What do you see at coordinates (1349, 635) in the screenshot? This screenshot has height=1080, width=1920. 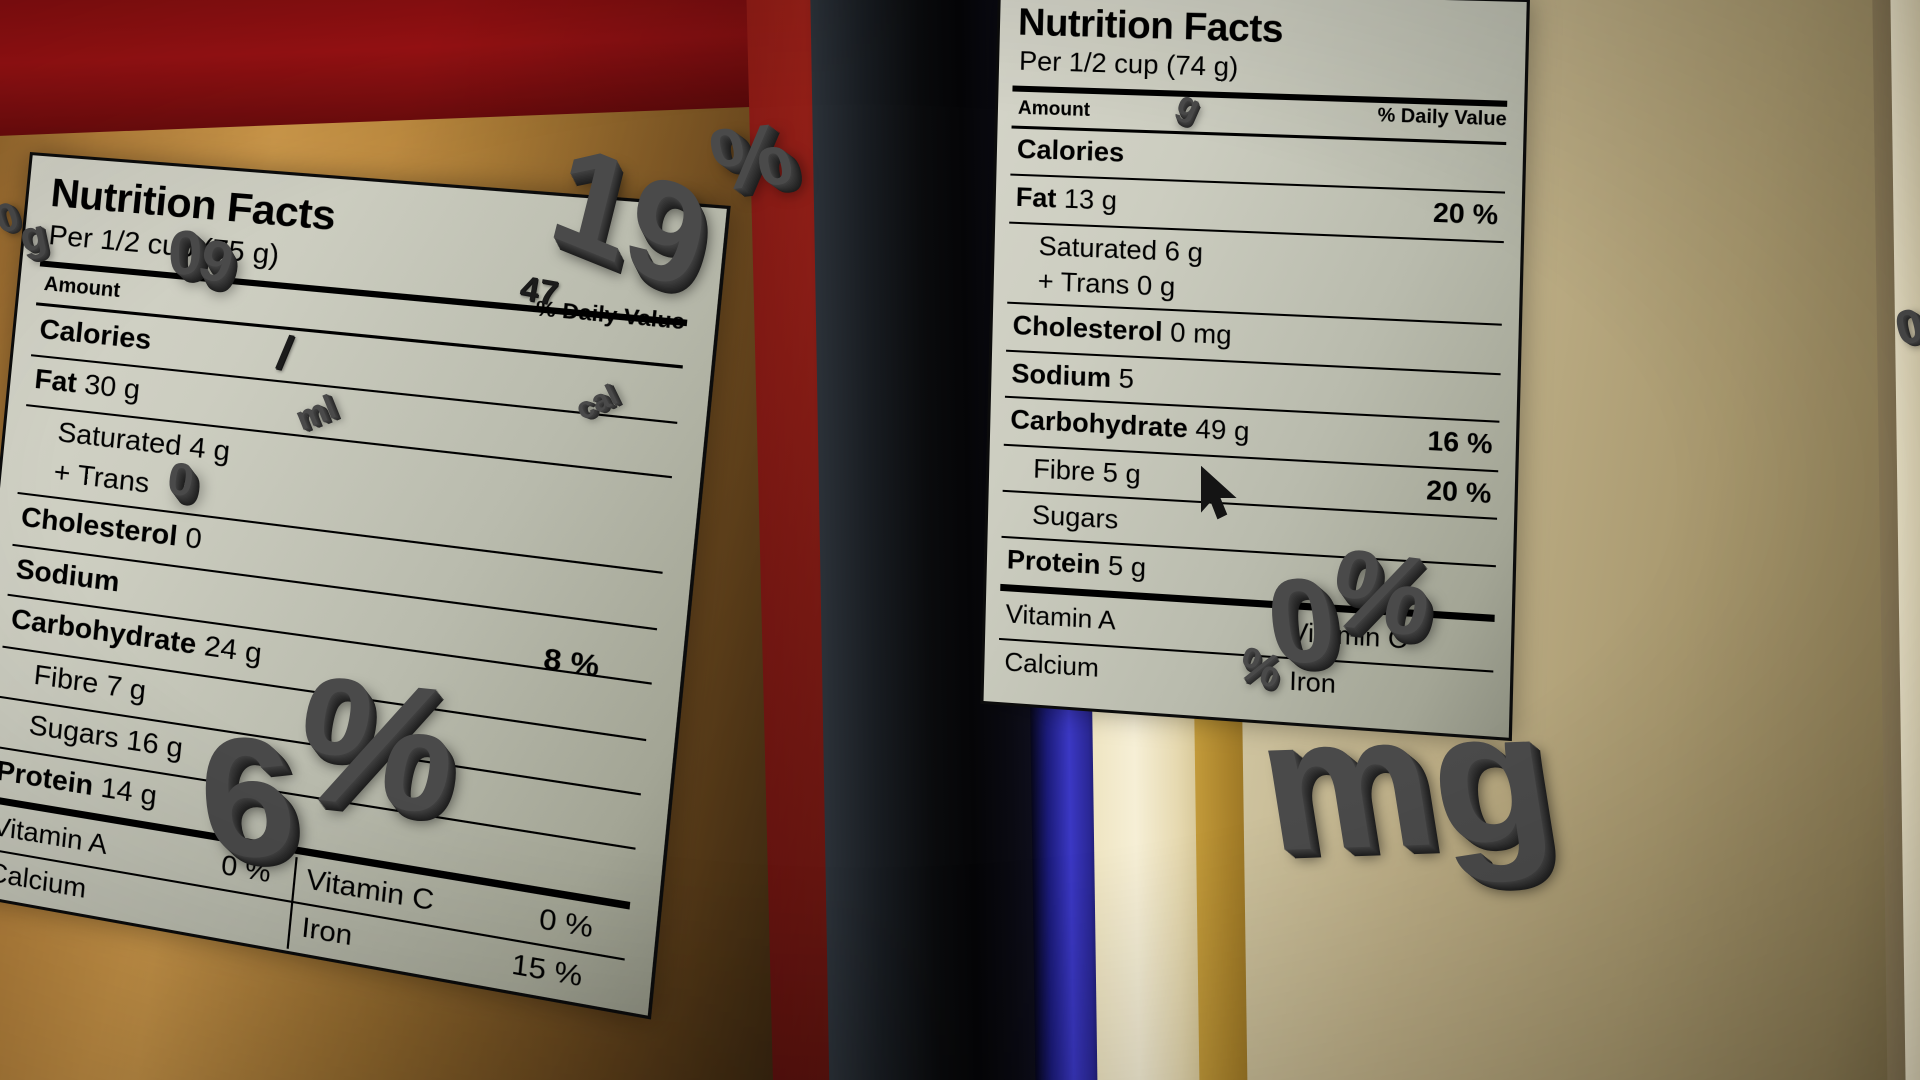 I see `right-vitamin-c-label: Vitamin C` at bounding box center [1349, 635].